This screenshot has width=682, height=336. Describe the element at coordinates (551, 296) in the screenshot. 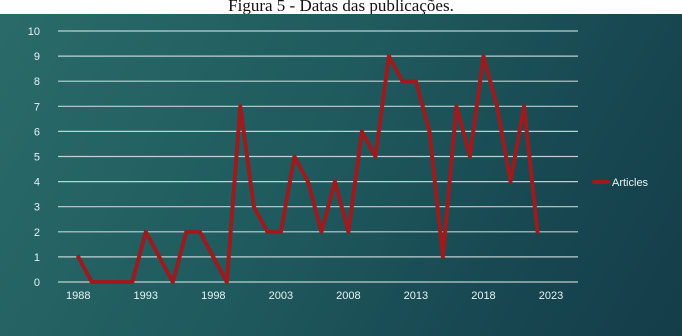

I see `x-tick-label: 2023` at that location.